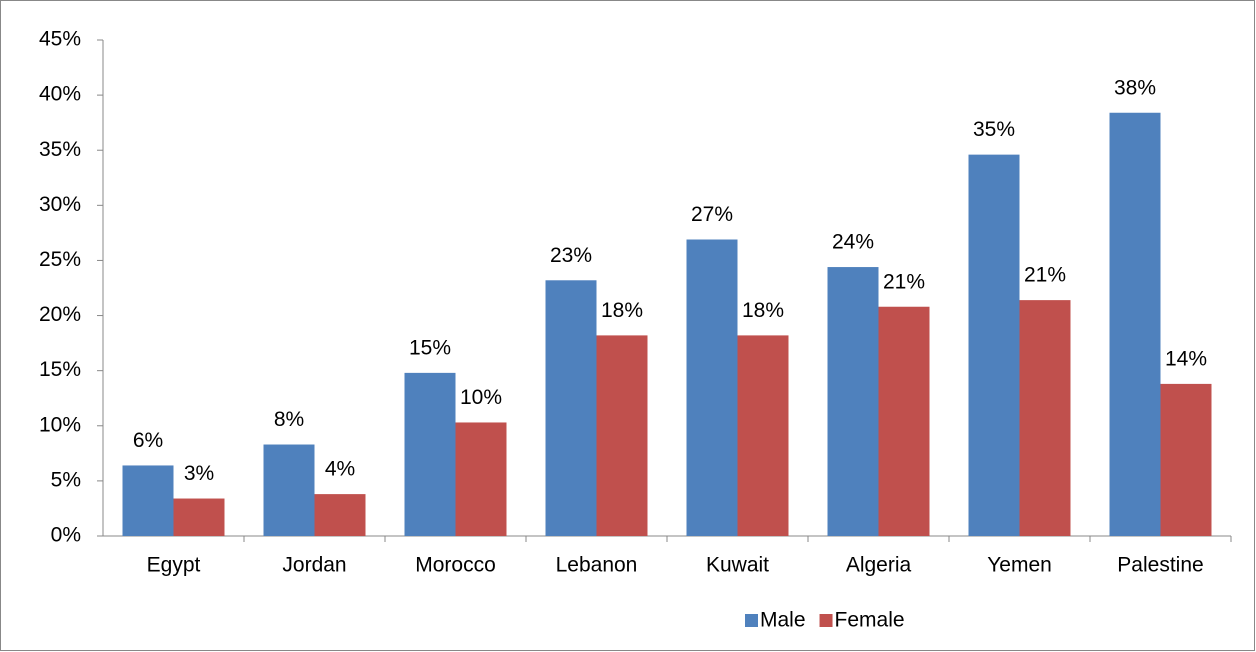  What do you see at coordinates (1135, 87) in the screenshot?
I see `data-label: 38%` at bounding box center [1135, 87].